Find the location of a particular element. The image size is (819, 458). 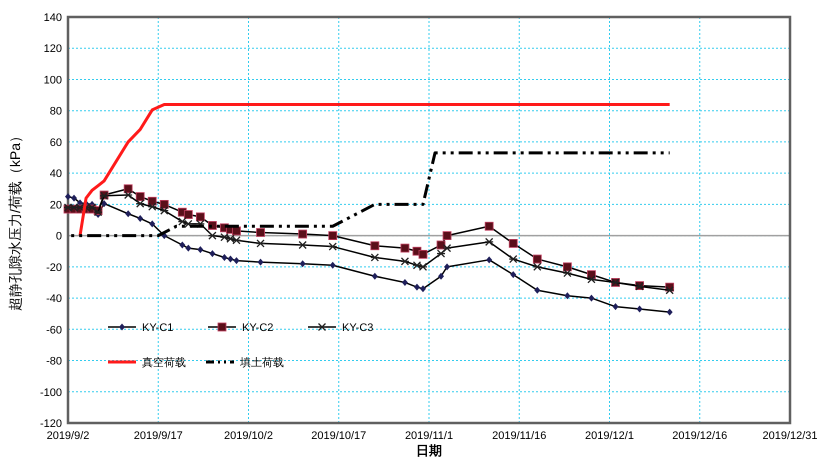

x-tick-label: 2019/10/2 is located at coordinates (248, 436).